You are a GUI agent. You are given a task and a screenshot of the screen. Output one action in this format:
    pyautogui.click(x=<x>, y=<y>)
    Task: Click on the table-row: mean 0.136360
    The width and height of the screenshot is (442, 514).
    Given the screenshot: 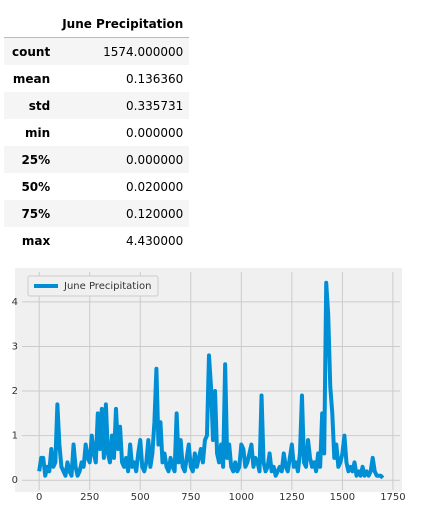 What is the action you would take?
    pyautogui.click(x=96, y=78)
    